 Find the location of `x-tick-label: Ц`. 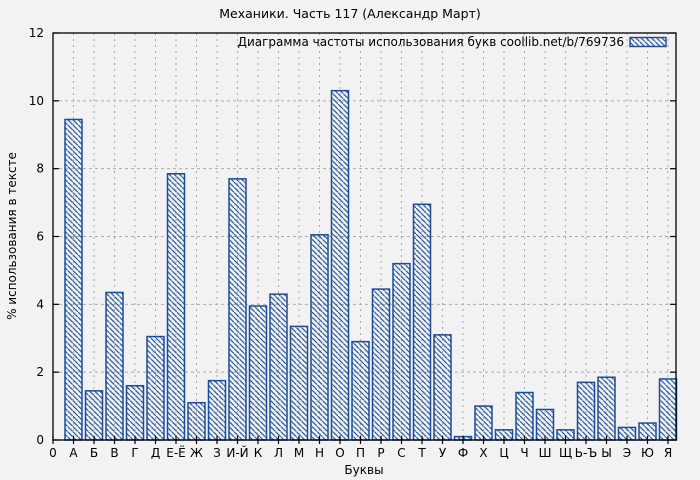

x-tick-label: Ц is located at coordinates (503, 453).